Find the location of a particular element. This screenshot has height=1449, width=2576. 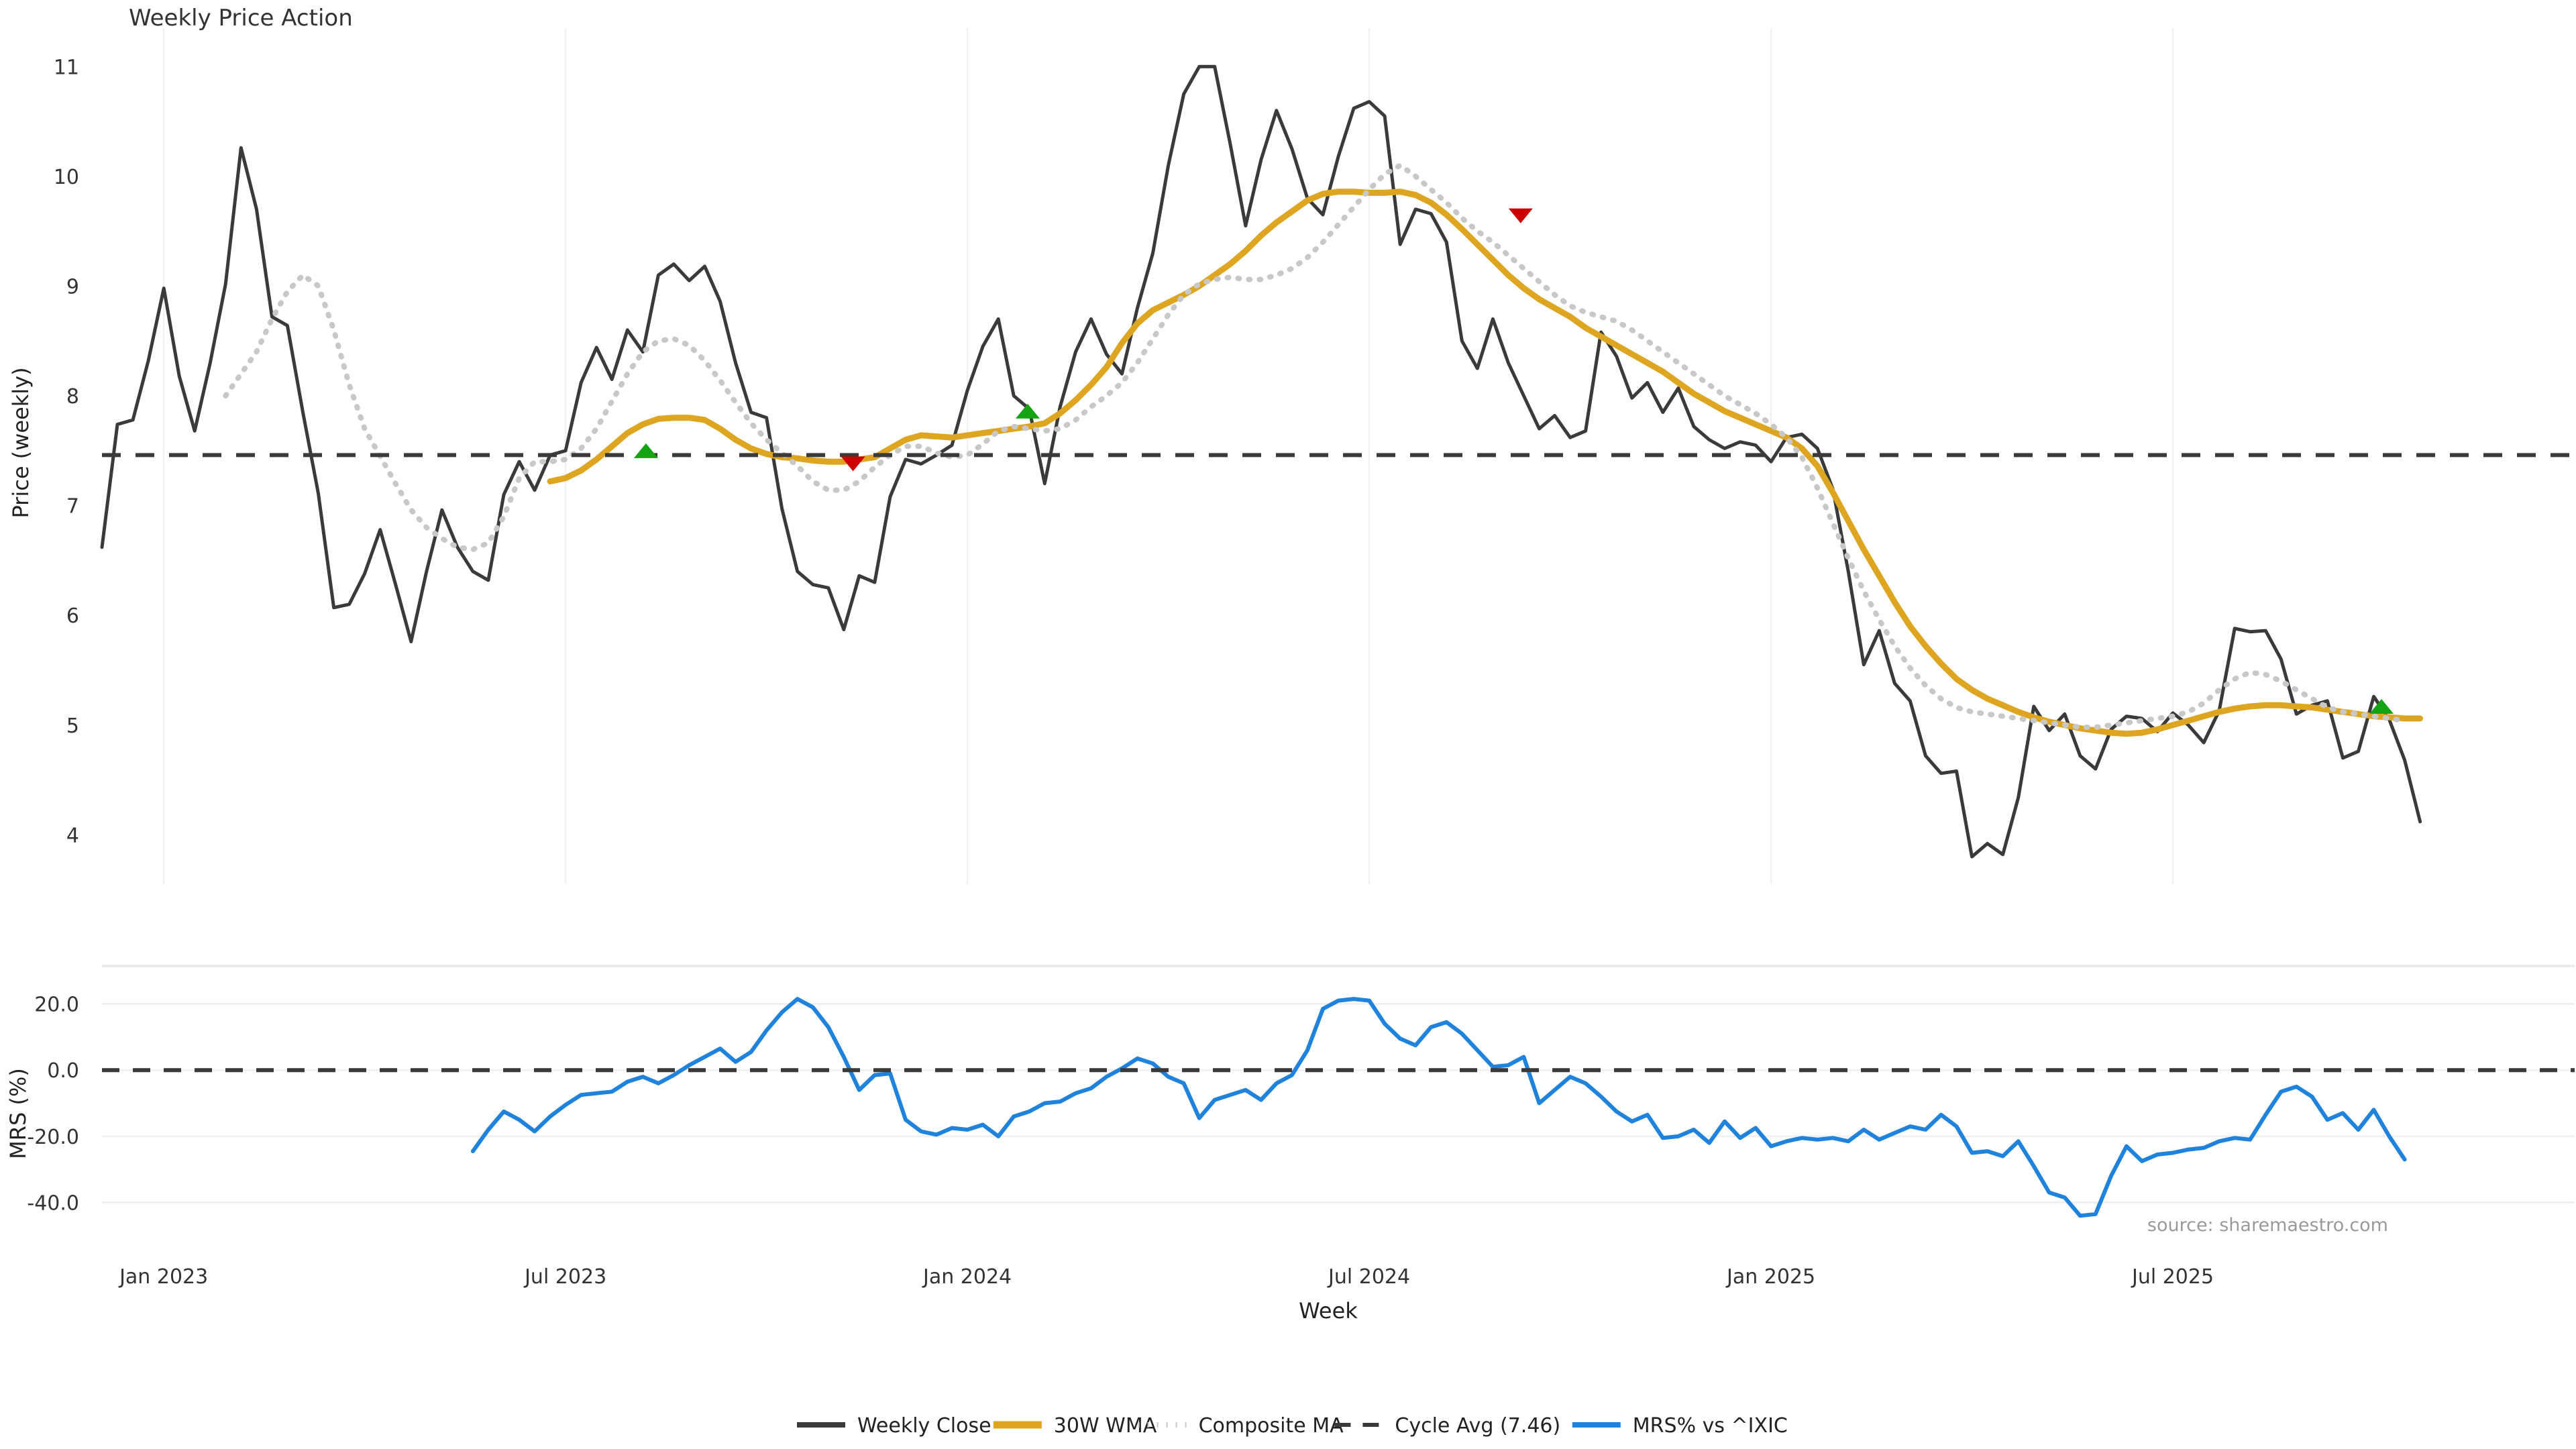

mrs-y-tick-labels: 20.0 0.0 -20.0 -40.0 is located at coordinates (53, 1105).